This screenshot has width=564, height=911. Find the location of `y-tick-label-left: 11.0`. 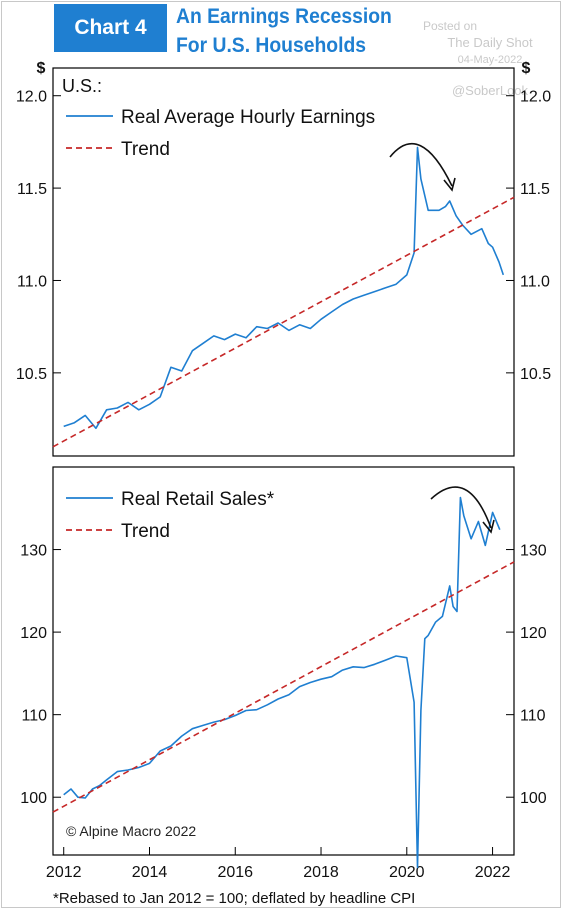

y-tick-label-left: 11.0 is located at coordinates (32, 281).